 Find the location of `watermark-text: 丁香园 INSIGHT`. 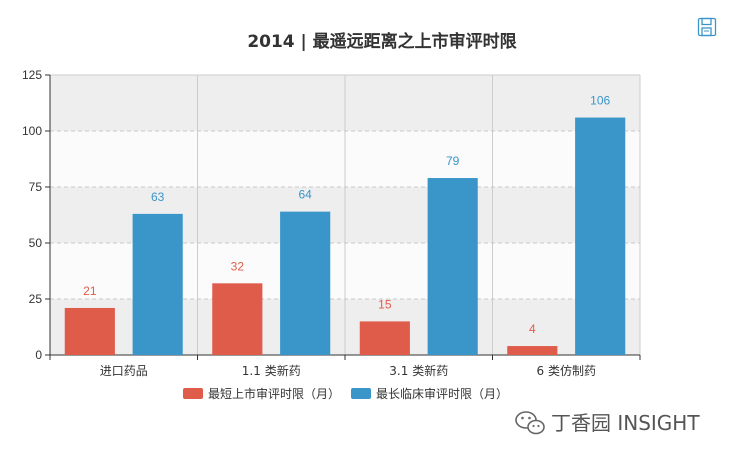

watermark-text: 丁香园 INSIGHT is located at coordinates (625, 423).